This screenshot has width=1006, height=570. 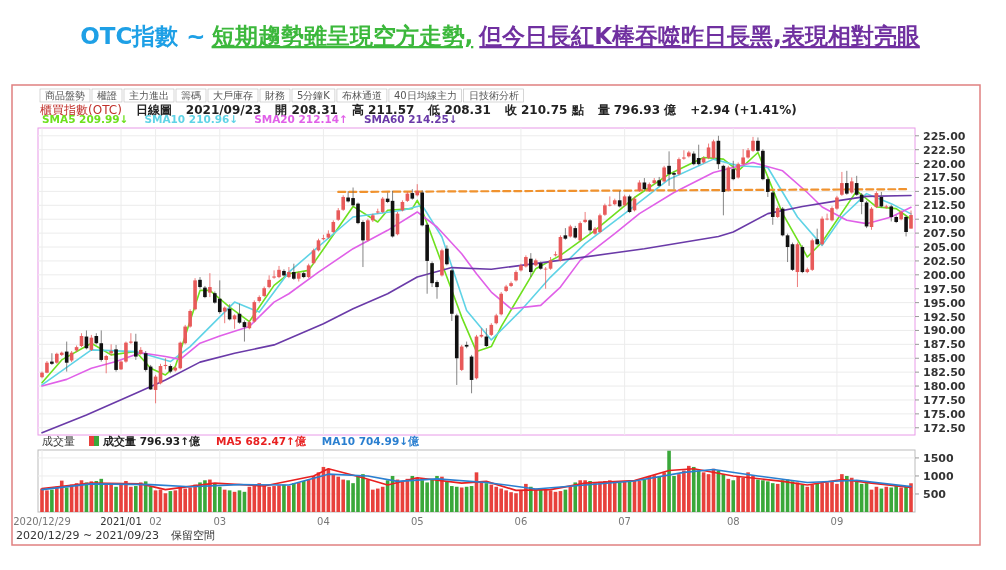 I want to click on y-tick-label: 1500, so click(x=938, y=458).